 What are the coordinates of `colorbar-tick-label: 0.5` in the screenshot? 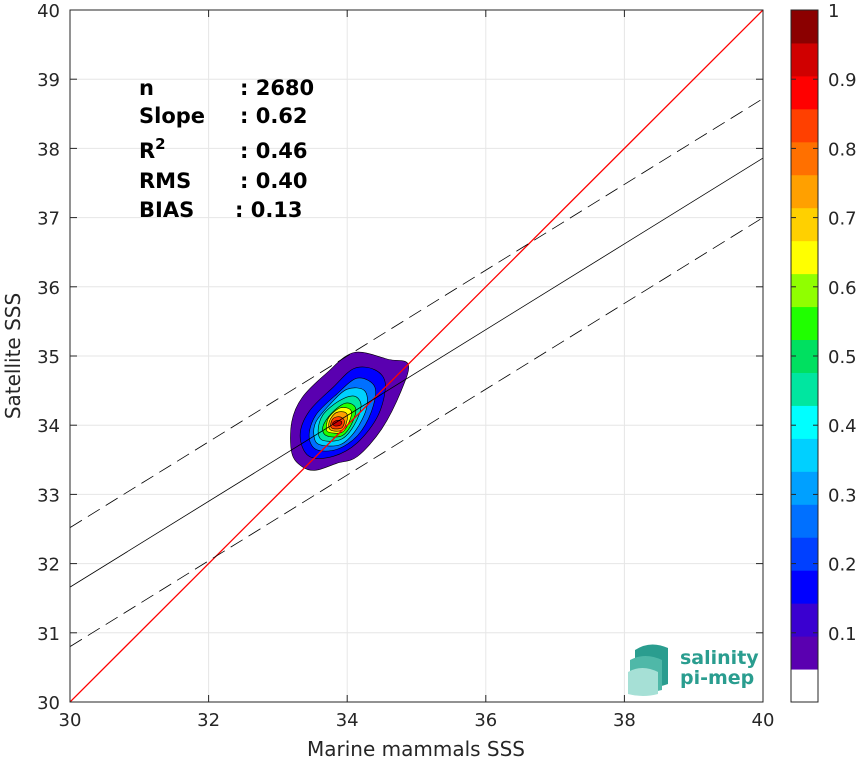 It's located at (842, 357).